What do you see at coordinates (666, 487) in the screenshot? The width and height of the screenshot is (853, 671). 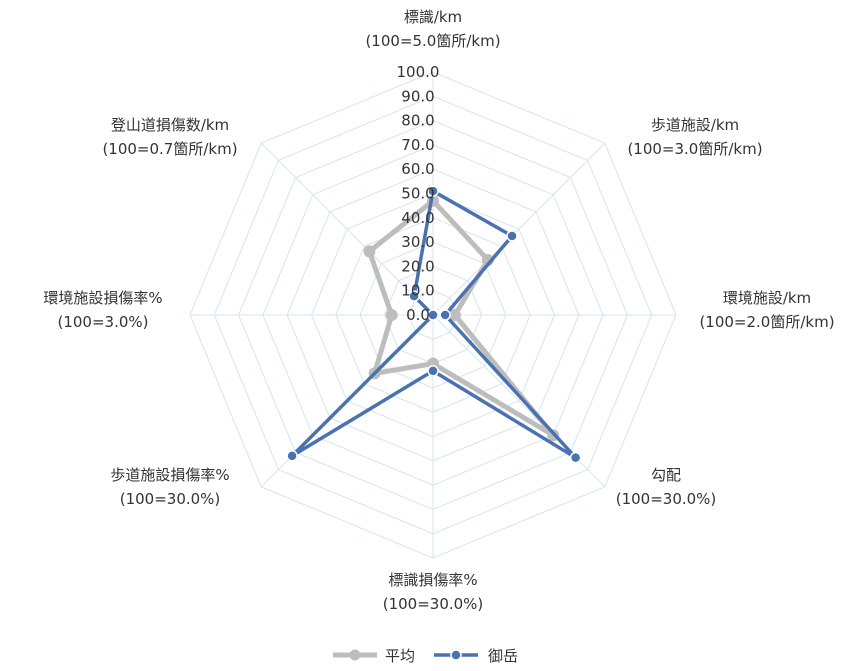 I see `axis-label: 勾配 (100=30.0%)` at bounding box center [666, 487].